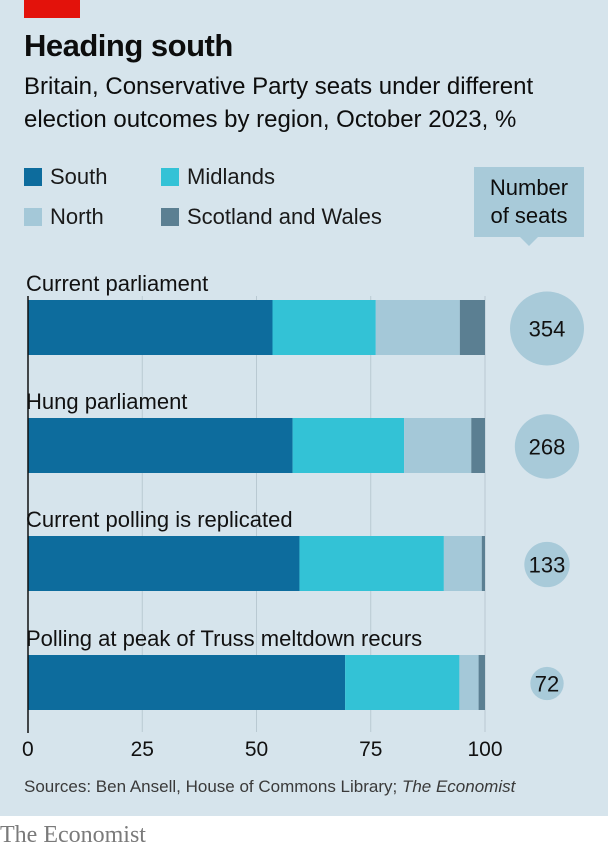 The height and width of the screenshot is (853, 608). I want to click on legend-item-midlands: Midlands, so click(218, 177).